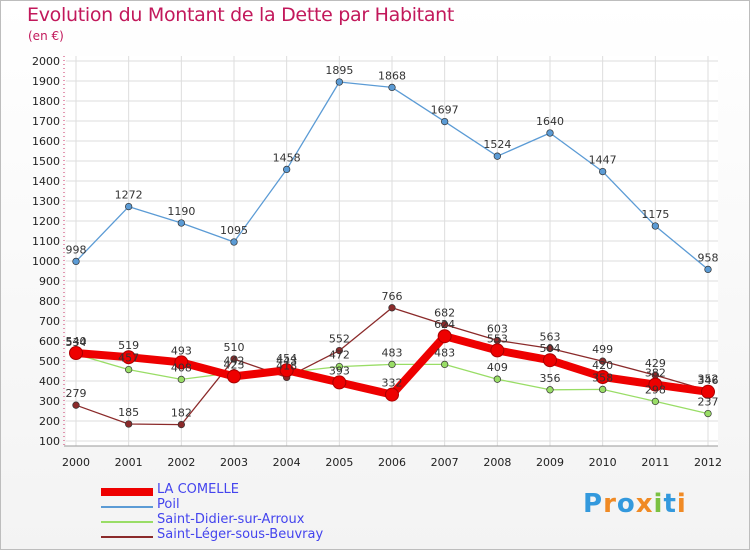 This screenshot has height=551, width=750. I want to click on data-label: 493, so click(181, 350).